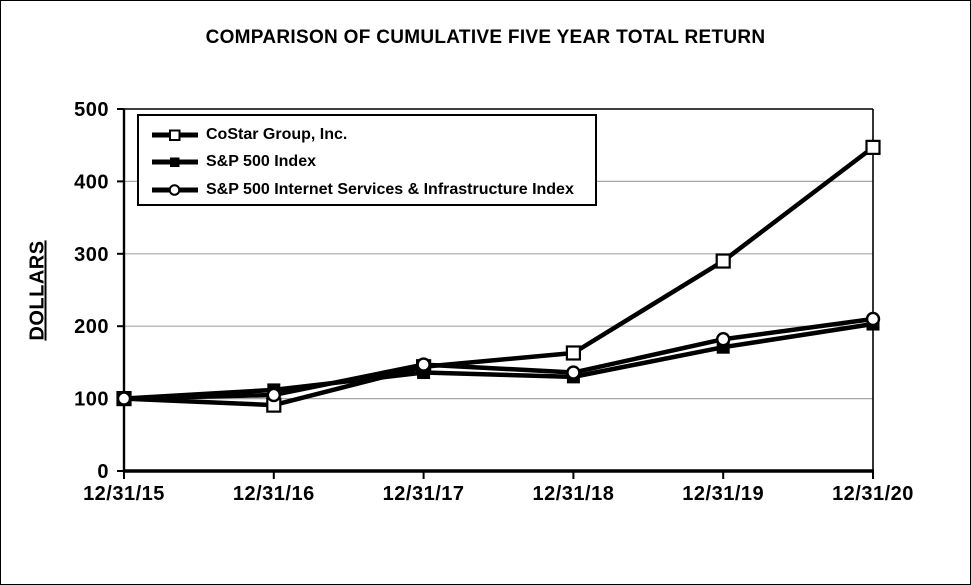 This screenshot has width=971, height=585. What do you see at coordinates (723, 494) in the screenshot?
I see `x-tick-label-4: 12/31/19` at bounding box center [723, 494].